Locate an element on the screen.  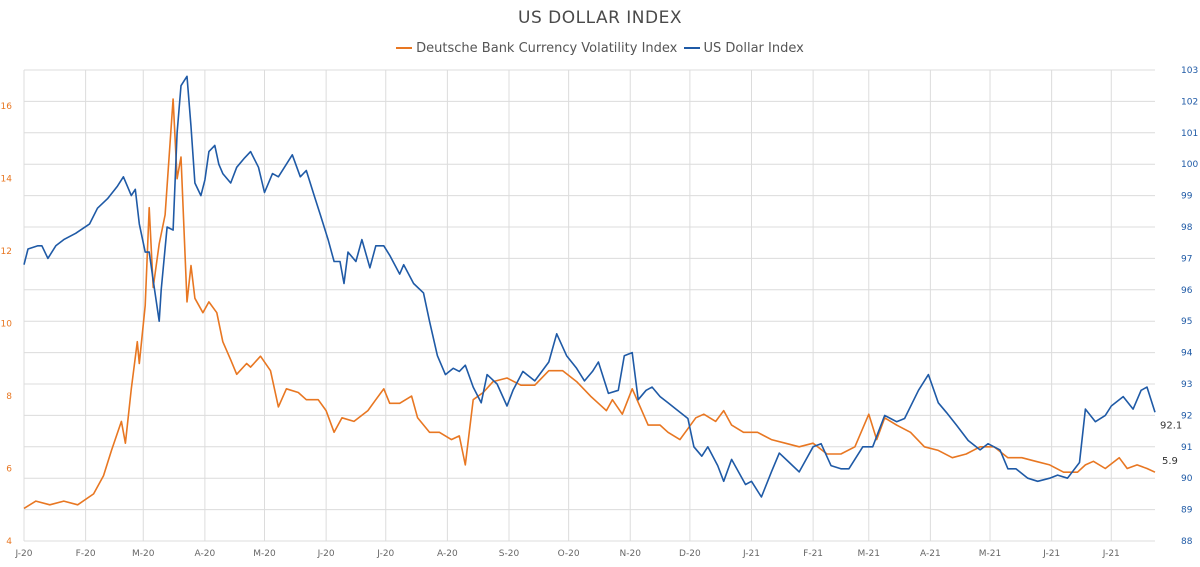
x-tick-label: F-21 is located at coordinates (813, 554).